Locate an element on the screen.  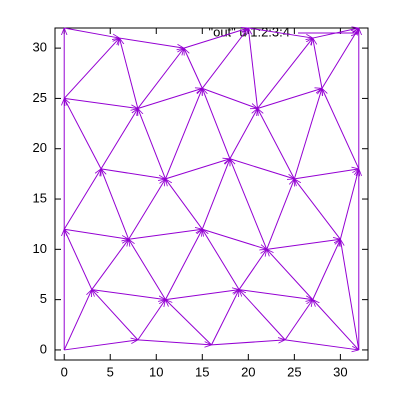
y-tick-label: 15 is located at coordinates (40, 197).